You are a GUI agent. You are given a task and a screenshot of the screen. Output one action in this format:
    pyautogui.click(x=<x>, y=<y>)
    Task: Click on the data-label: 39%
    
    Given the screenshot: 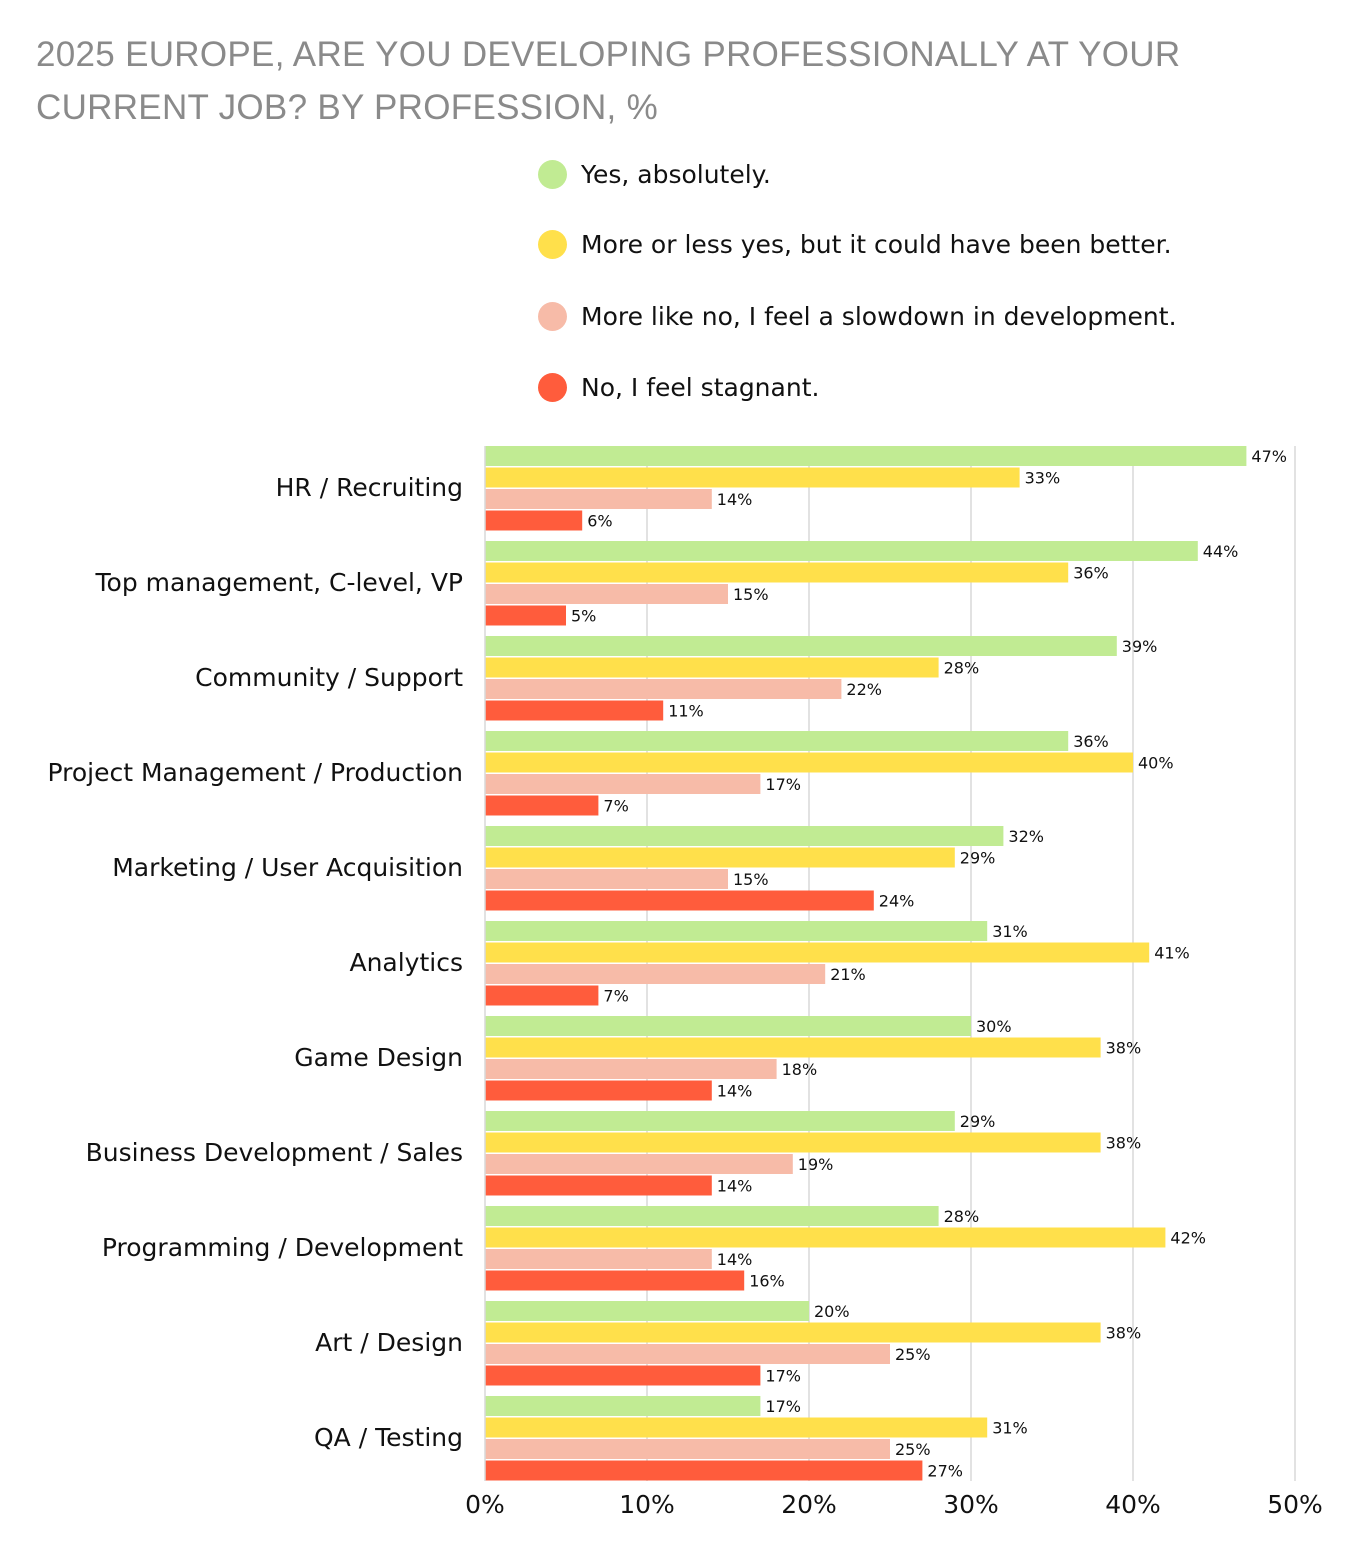 What is the action you would take?
    pyautogui.click(x=1140, y=646)
    